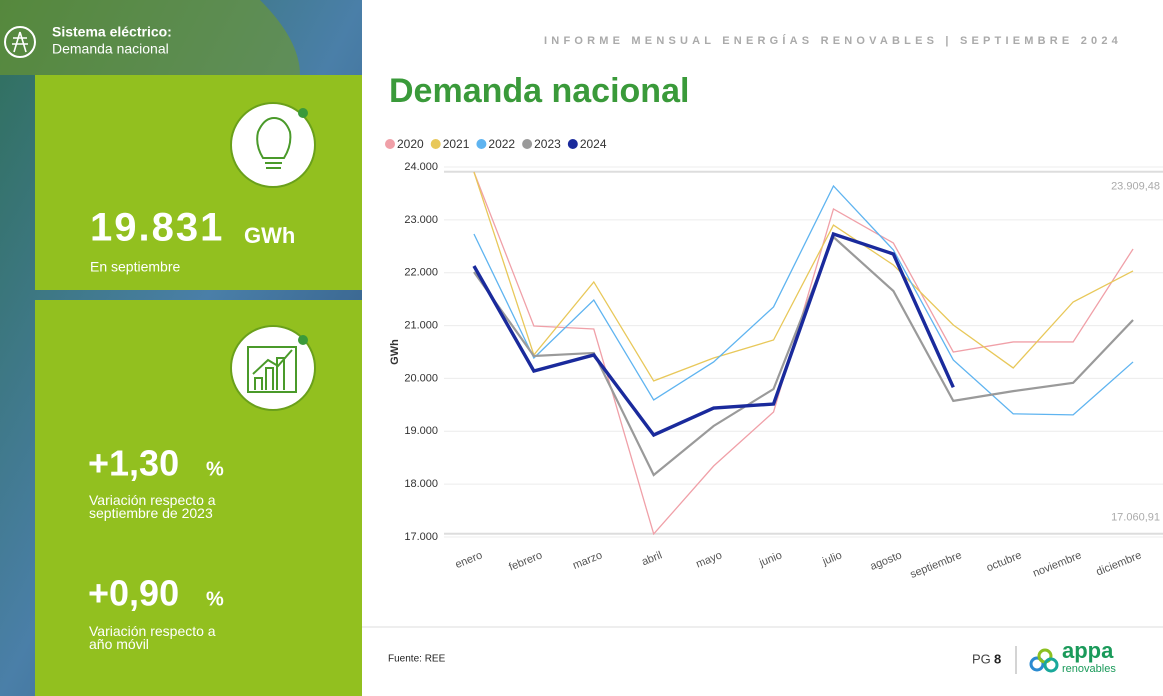  I want to click on logo-main: appa, so click(1088, 650).